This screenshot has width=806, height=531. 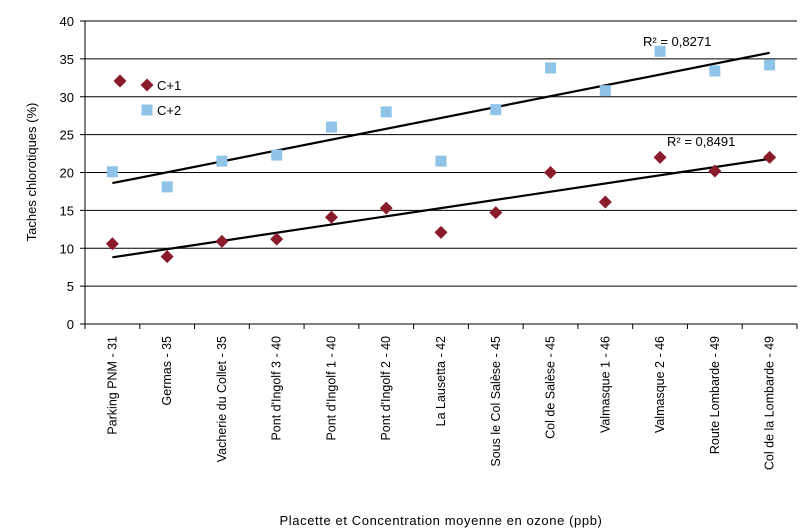 I want to click on legend-marker-c1, so click(x=133, y=83).